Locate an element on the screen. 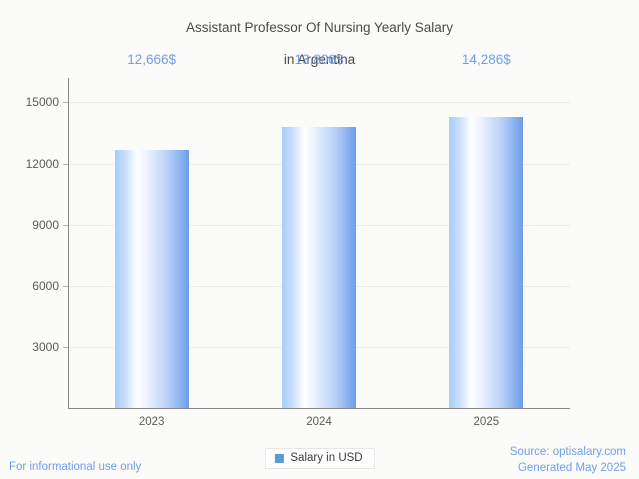 The height and width of the screenshot is (479, 639). generated-text: Generated May 2025 is located at coordinates (571, 468).